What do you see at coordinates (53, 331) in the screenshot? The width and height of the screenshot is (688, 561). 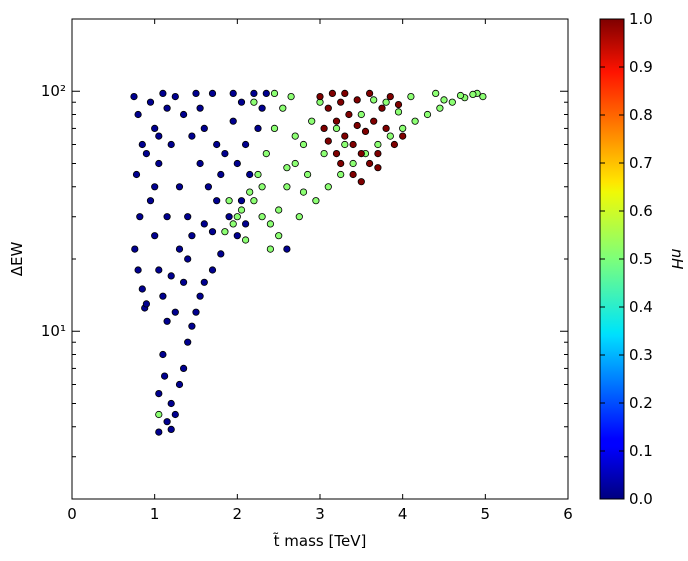 I see `y-tick-label-0: 10¹` at bounding box center [53, 331].